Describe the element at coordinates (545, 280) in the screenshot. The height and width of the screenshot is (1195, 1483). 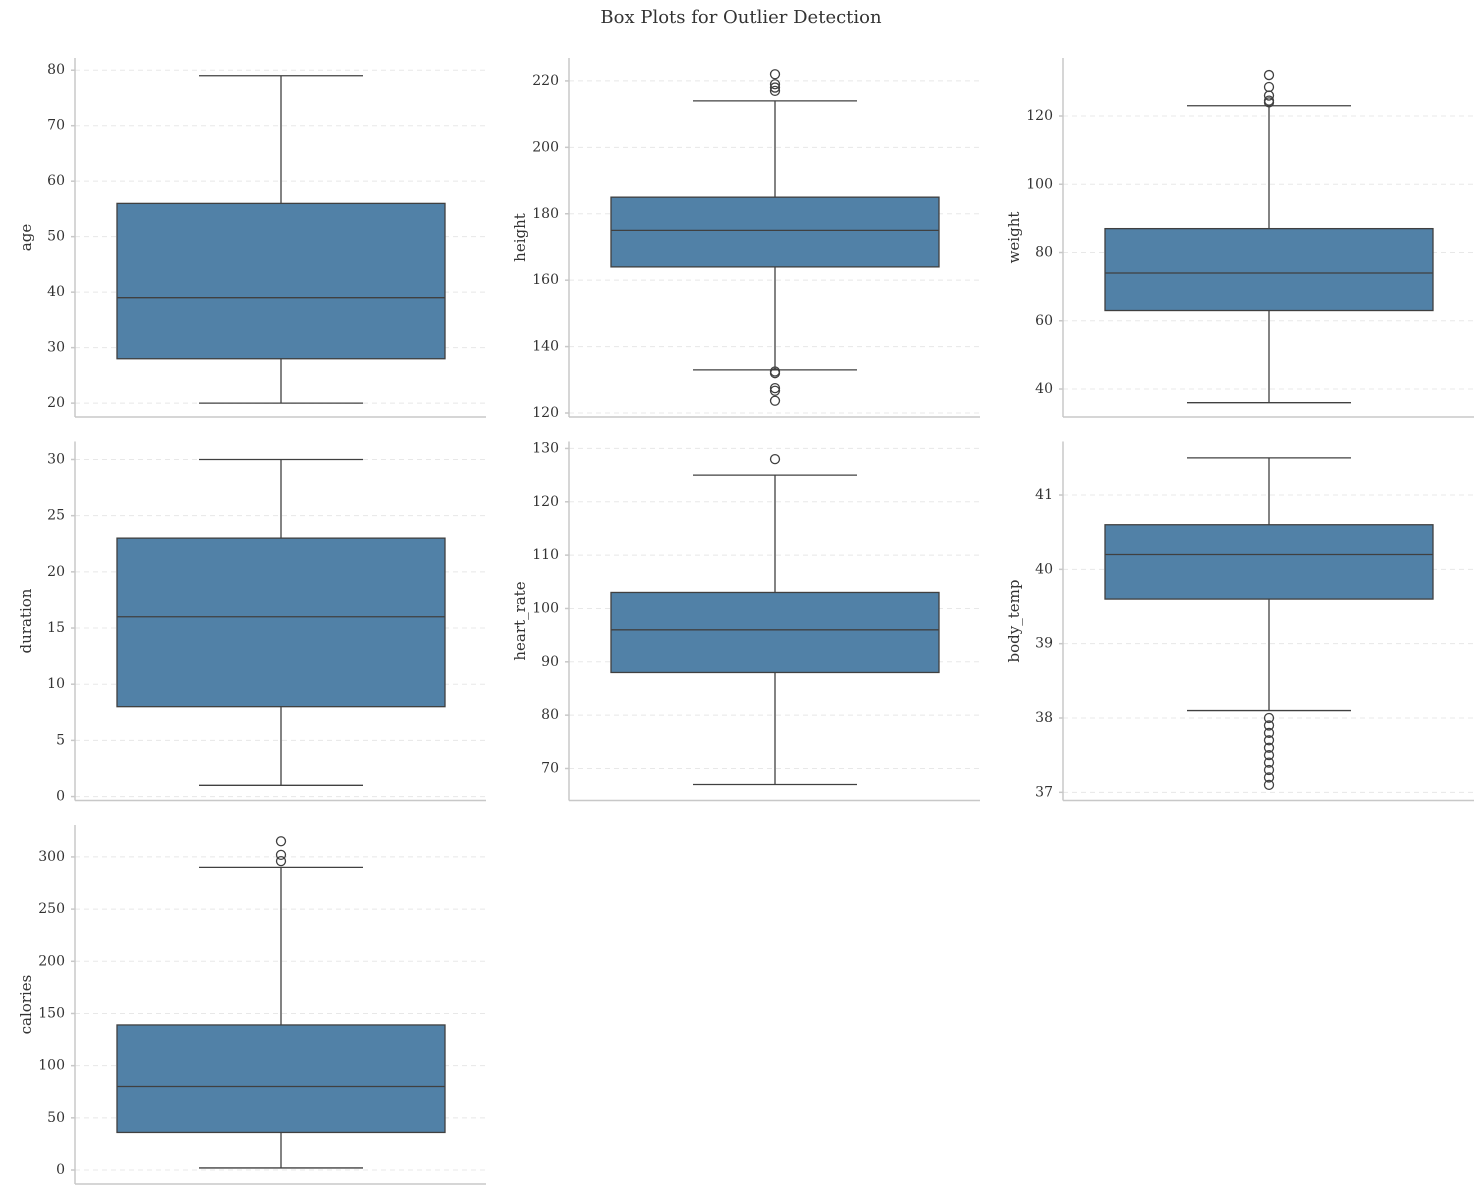
I see `y-tick-label: 160` at that location.